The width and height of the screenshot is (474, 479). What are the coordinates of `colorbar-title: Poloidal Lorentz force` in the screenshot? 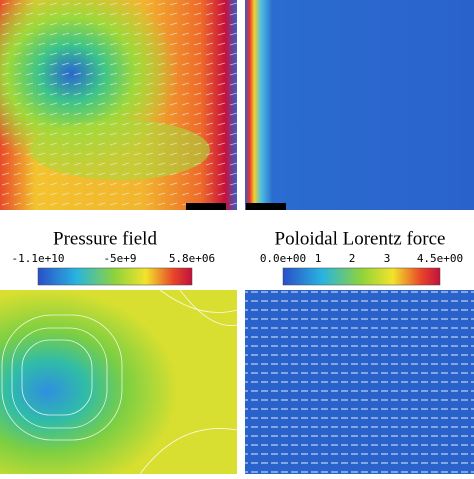 It's located at (360, 238).